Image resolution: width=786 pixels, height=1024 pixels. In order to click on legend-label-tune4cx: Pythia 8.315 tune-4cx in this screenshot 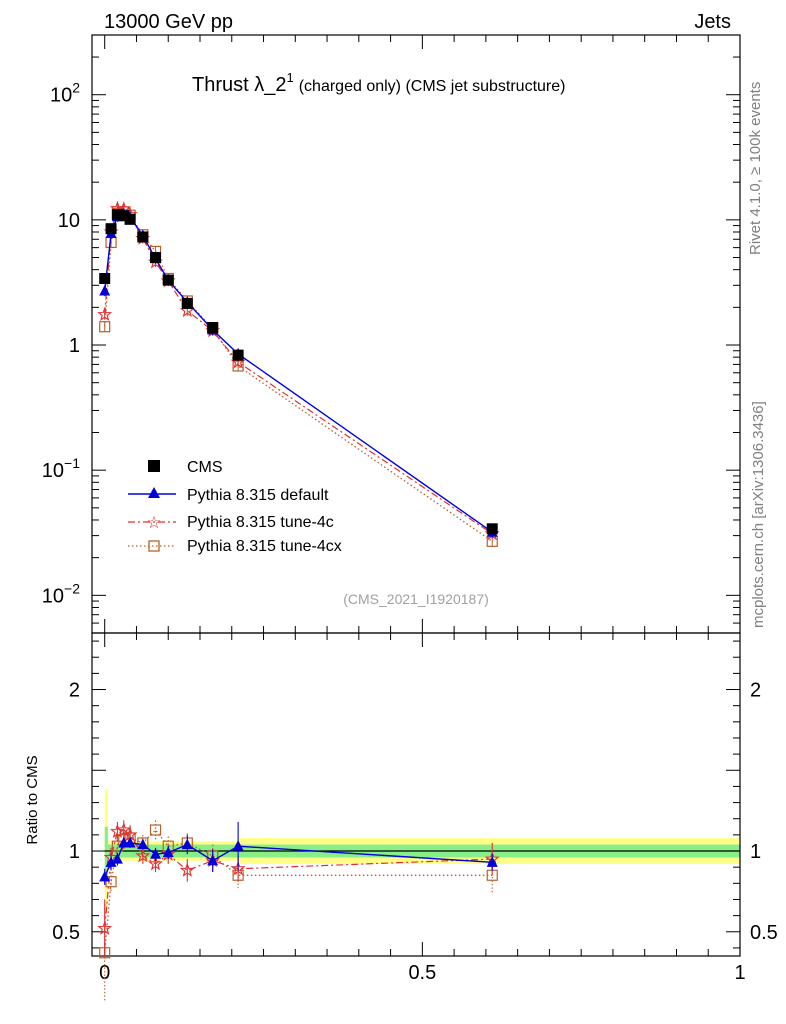, I will do `click(264, 546)`.